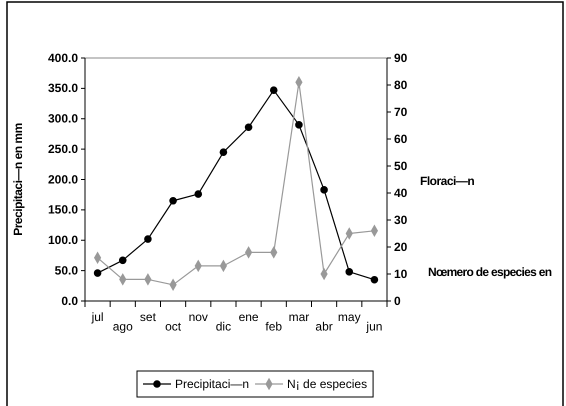 This screenshot has height=406, width=566. I want to click on x-tick-label: mar, so click(299, 317).